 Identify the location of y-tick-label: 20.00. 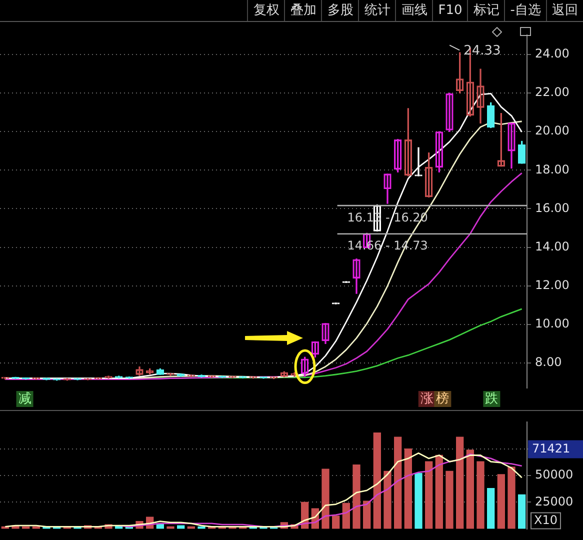
(552, 131).